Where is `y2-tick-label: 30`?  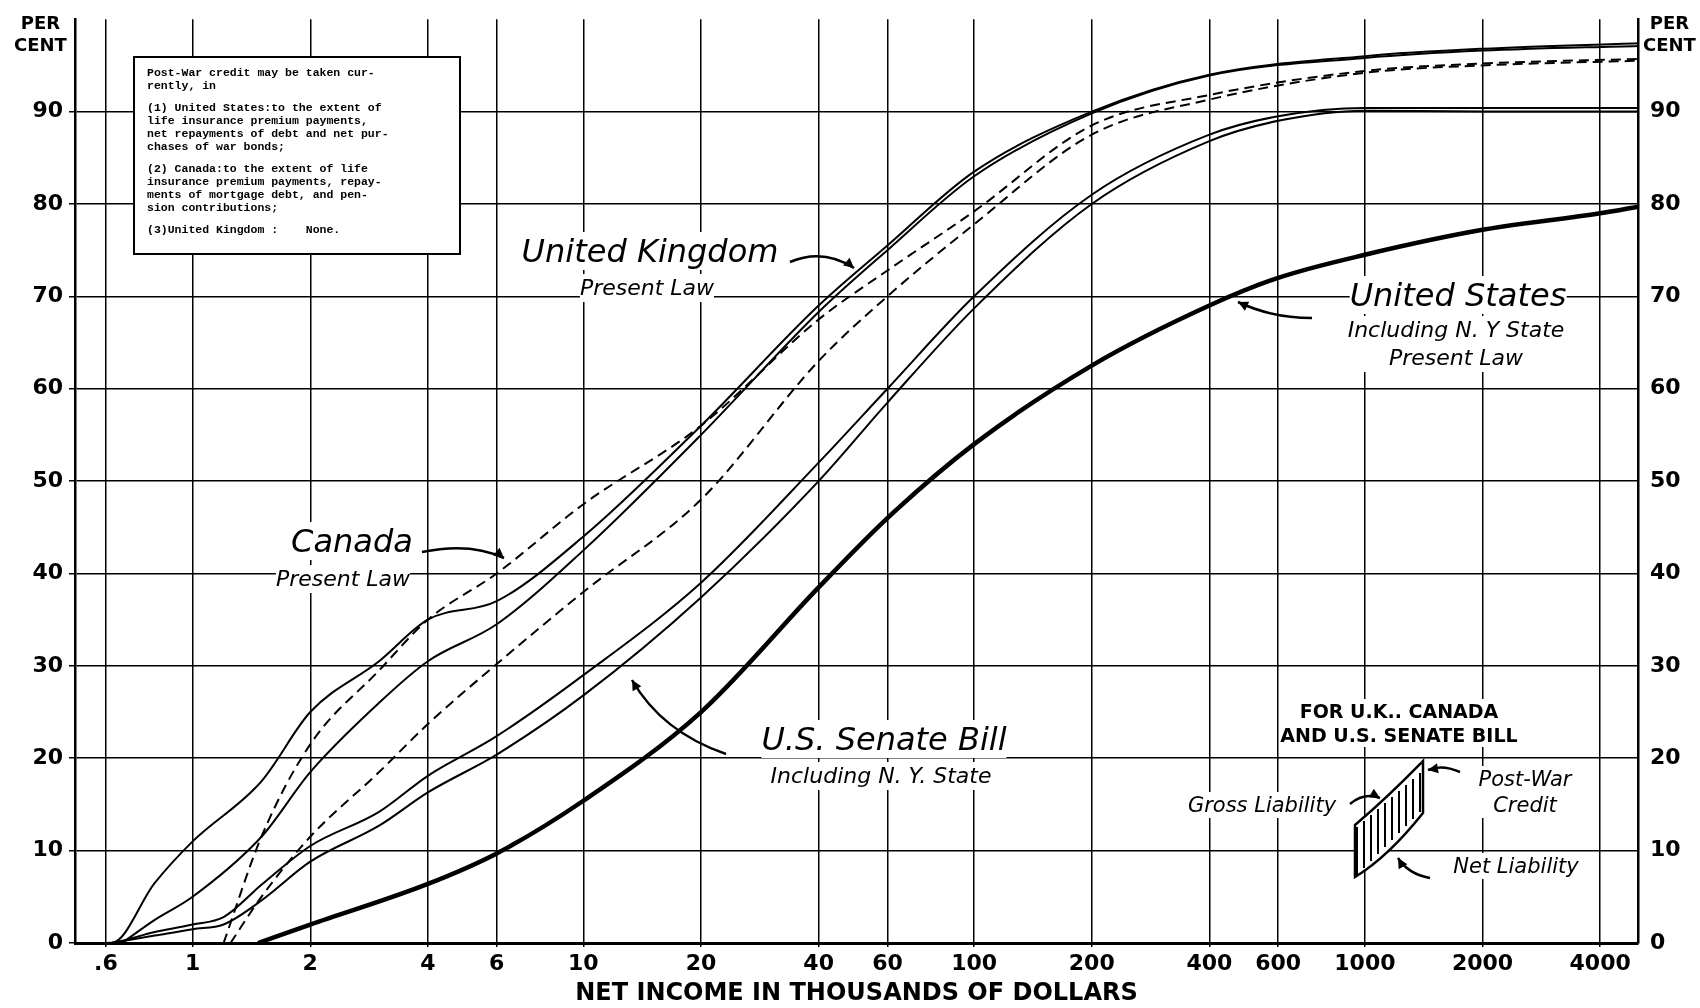 y2-tick-label: 30 is located at coordinates (1665, 664).